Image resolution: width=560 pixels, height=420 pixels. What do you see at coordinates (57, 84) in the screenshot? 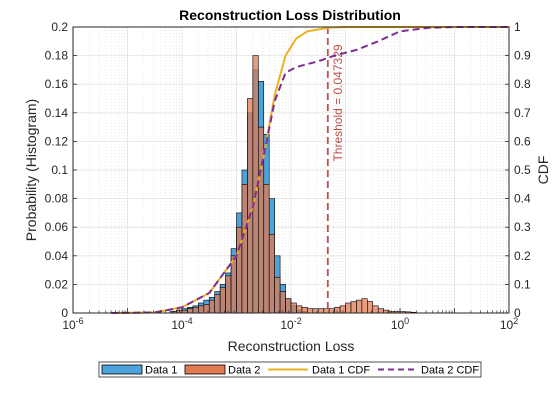
I see `y-left-tick-label: 0.16` at bounding box center [57, 84].